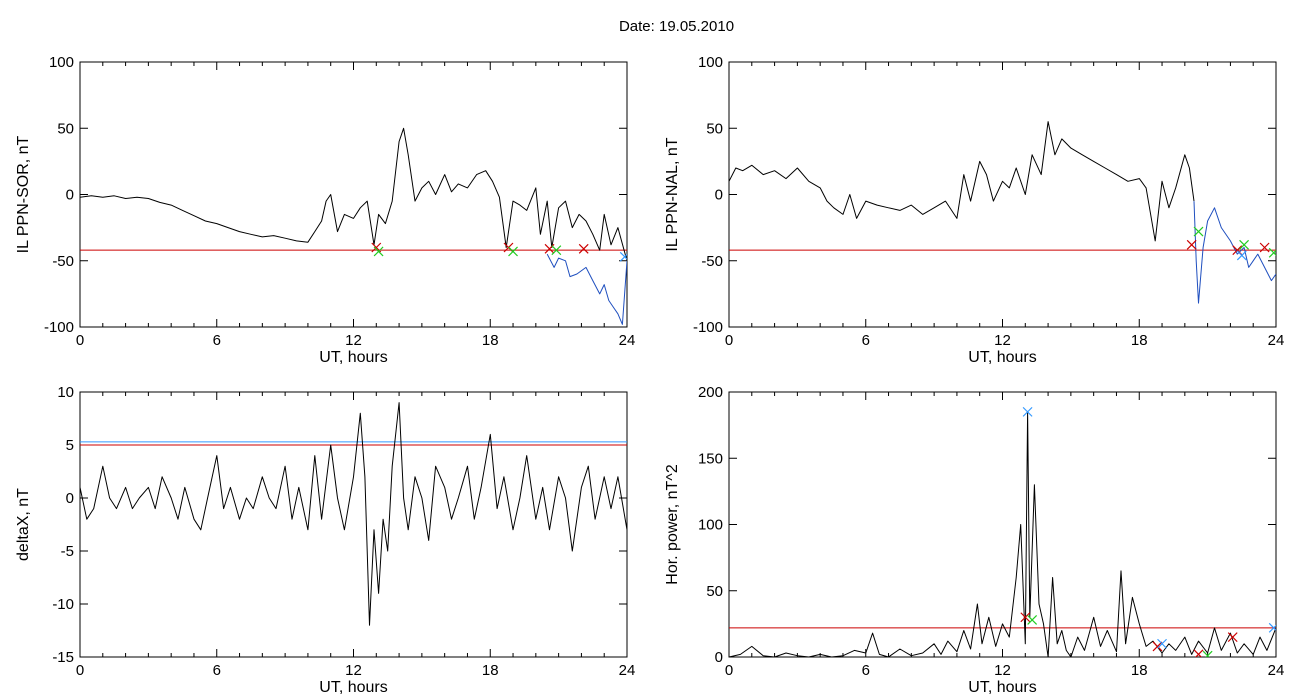  What do you see at coordinates (70, 445) in the screenshot?
I see `y-tick-label: 5` at bounding box center [70, 445].